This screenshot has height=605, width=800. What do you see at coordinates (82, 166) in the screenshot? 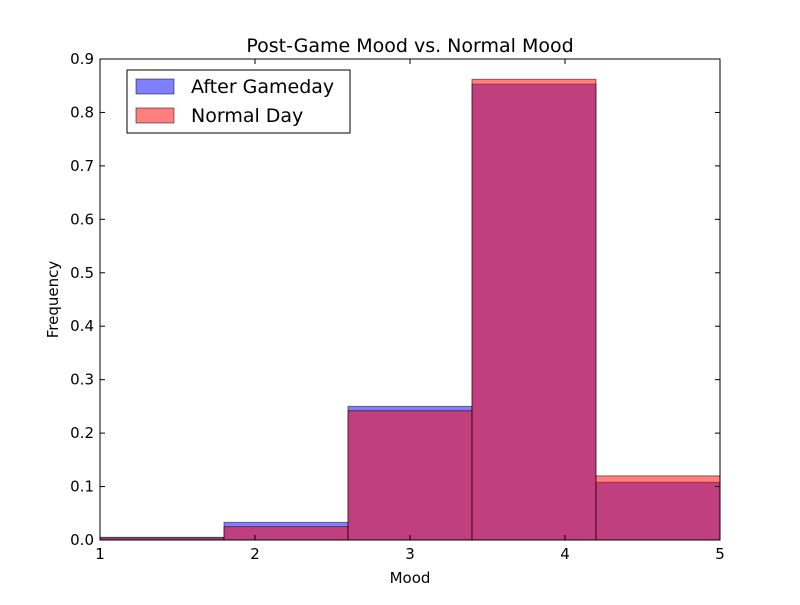
I see `y-tick-label-8: 0.7` at bounding box center [82, 166].